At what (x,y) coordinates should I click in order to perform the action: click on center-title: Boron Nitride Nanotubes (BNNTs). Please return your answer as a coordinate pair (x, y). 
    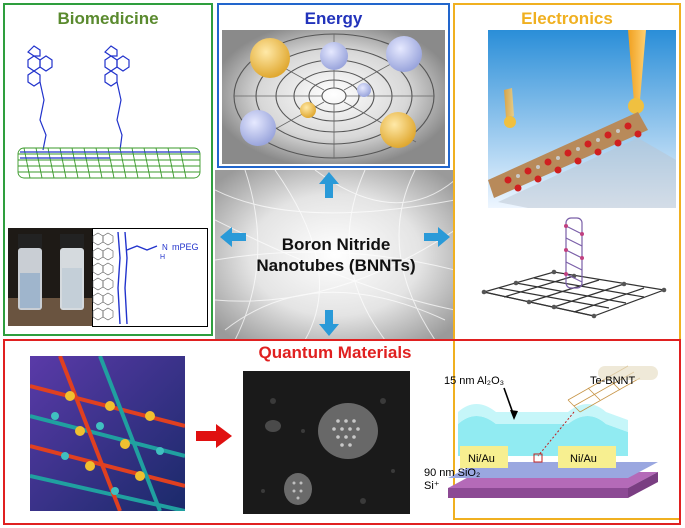
    Looking at the image, I should click on (336, 255).